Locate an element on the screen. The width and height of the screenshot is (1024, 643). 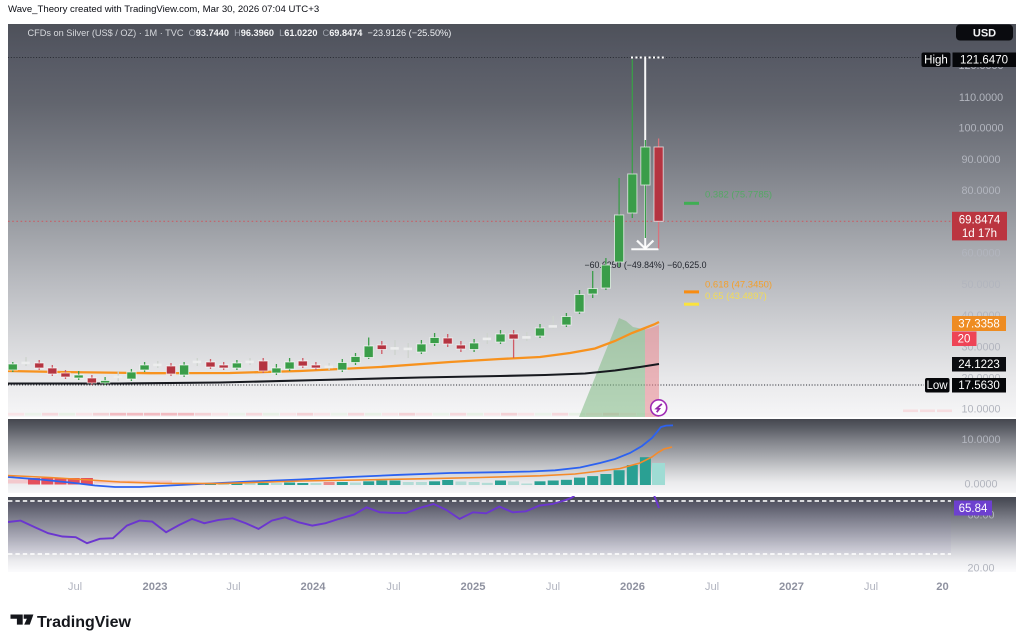
svg-text: 1d 17h is located at coordinates (979, 234).